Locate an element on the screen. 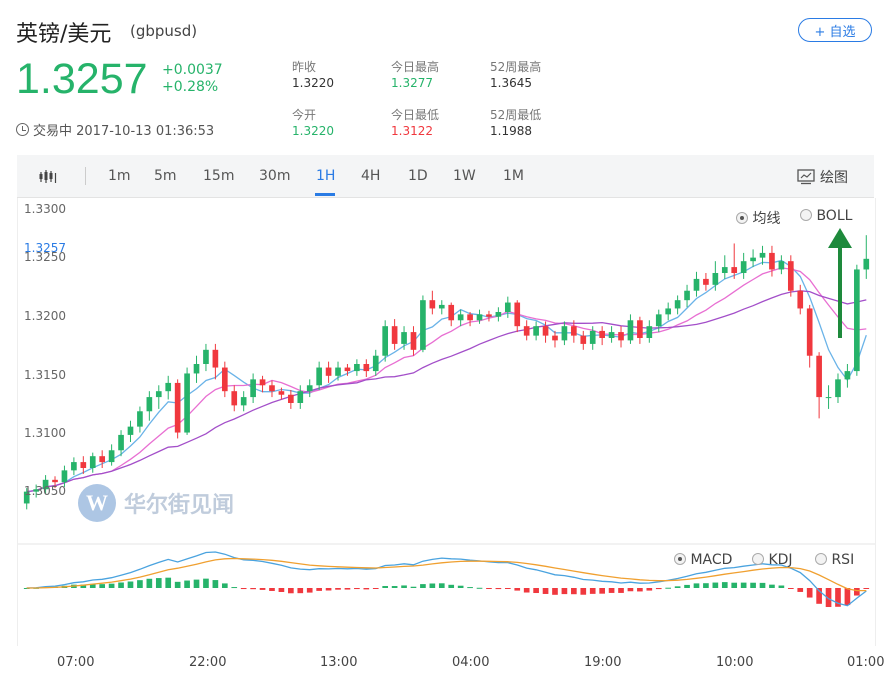 This screenshot has width=884, height=685. overlay-ma-option: 均线 is located at coordinates (758, 218).